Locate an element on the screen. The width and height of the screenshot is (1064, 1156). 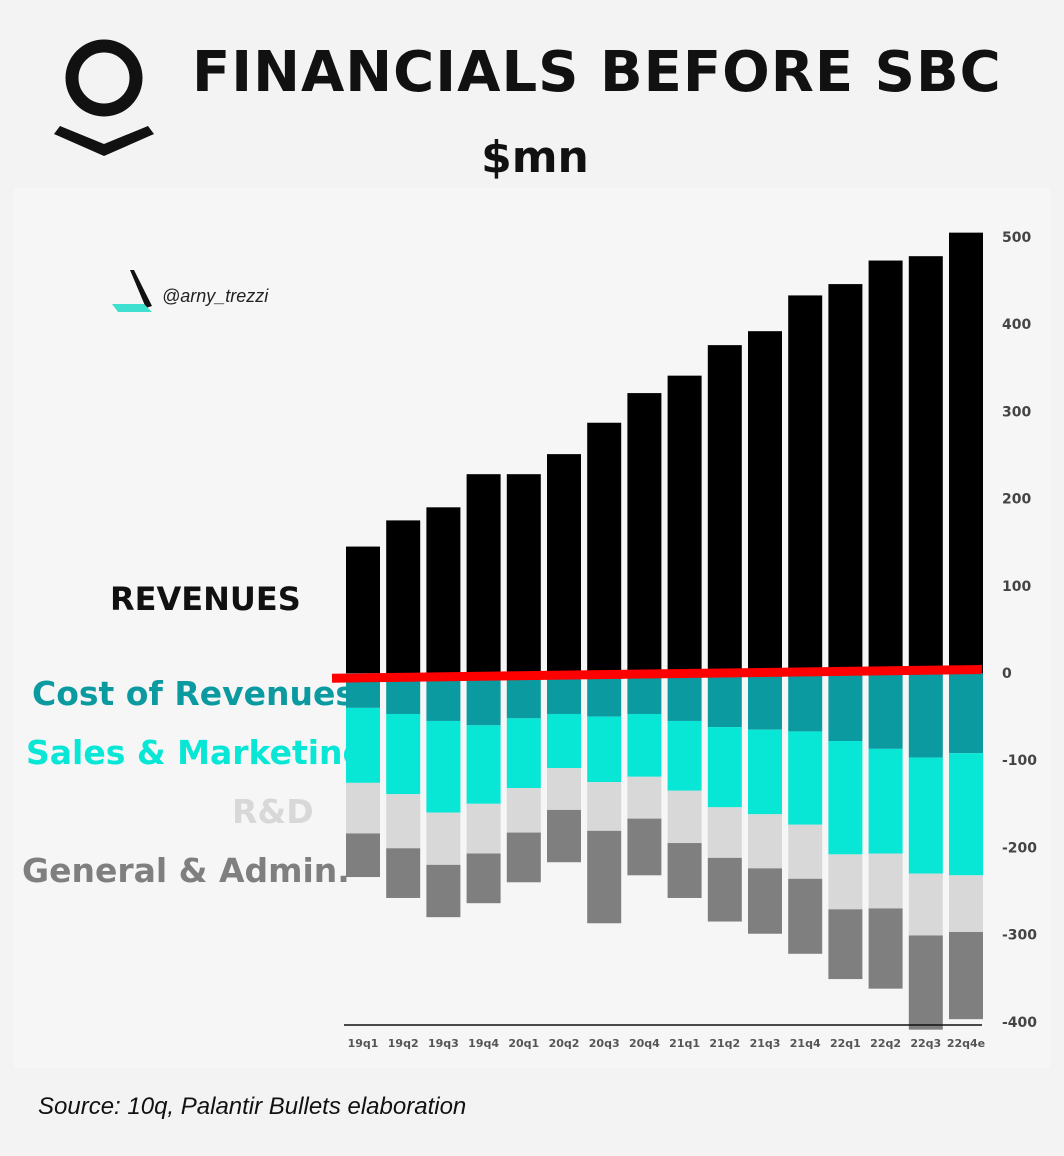
bar-r-d-22q3 is located at coordinates (925, 904).